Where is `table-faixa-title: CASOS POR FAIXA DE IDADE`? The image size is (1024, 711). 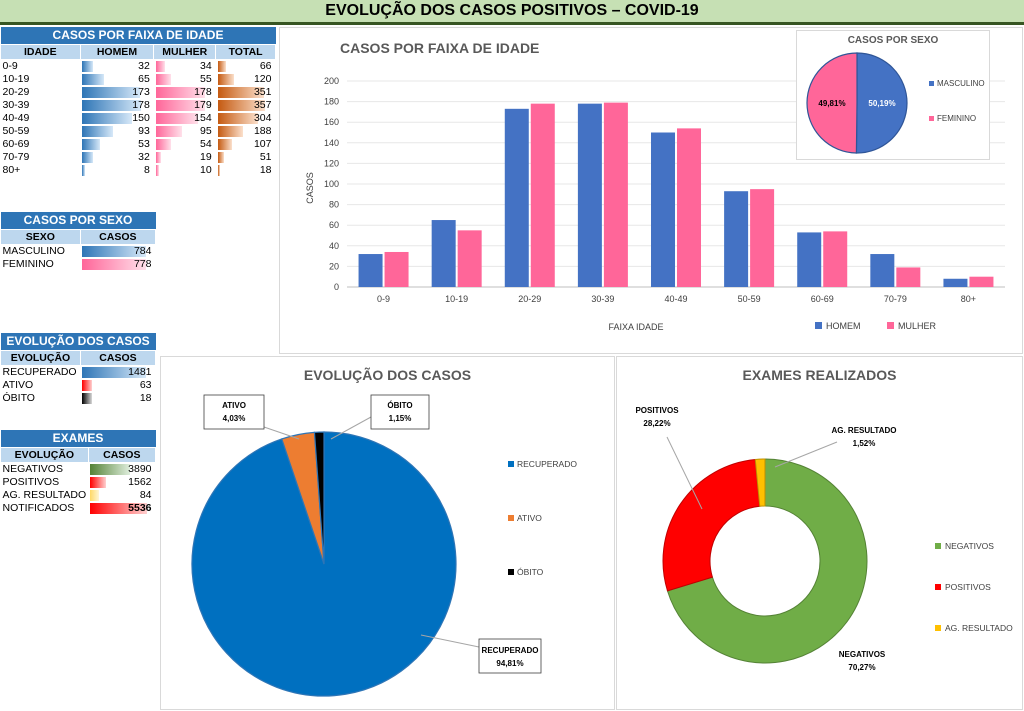
table-faixa-title: CASOS POR FAIXA DE IDADE is located at coordinates (138, 35).